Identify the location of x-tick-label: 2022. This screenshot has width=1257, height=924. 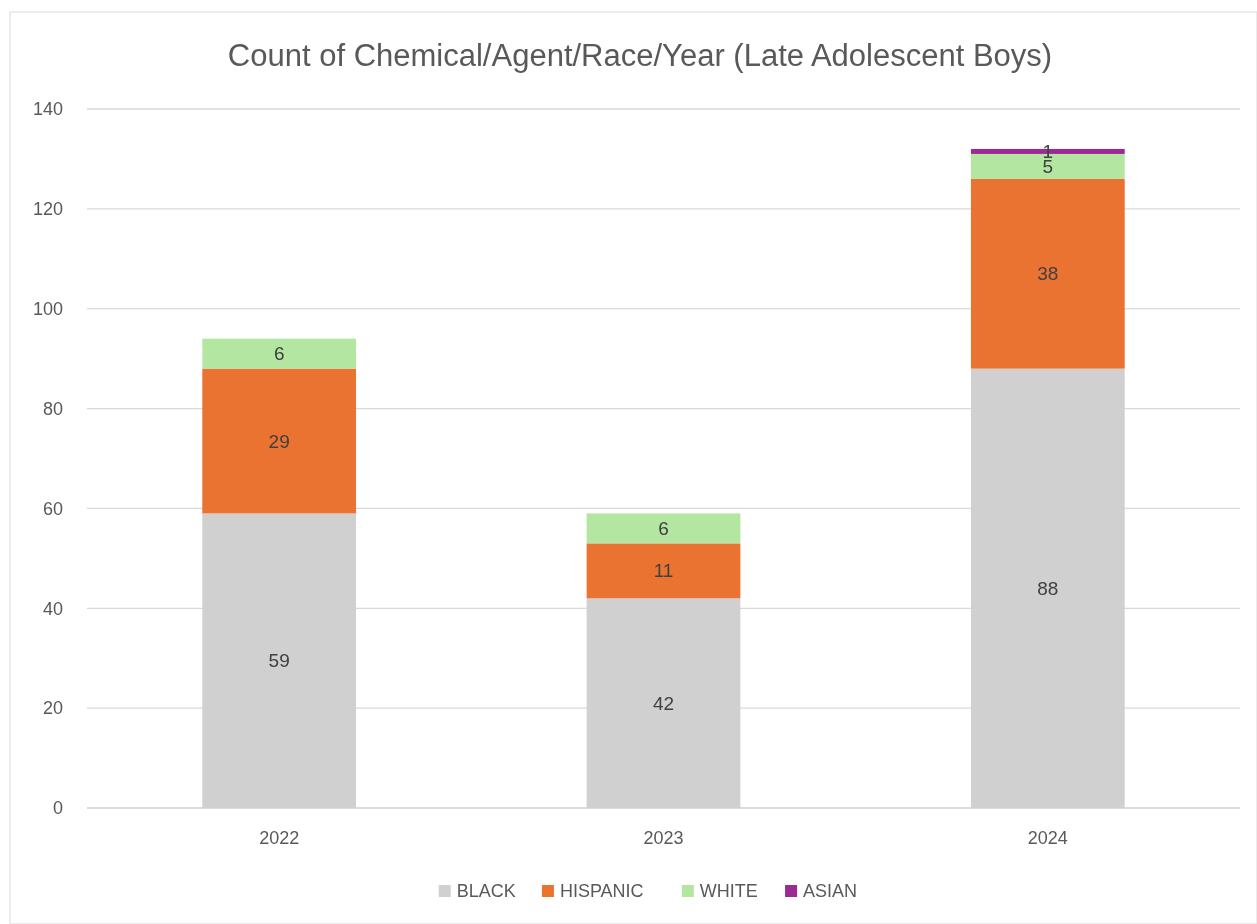
(279, 838).